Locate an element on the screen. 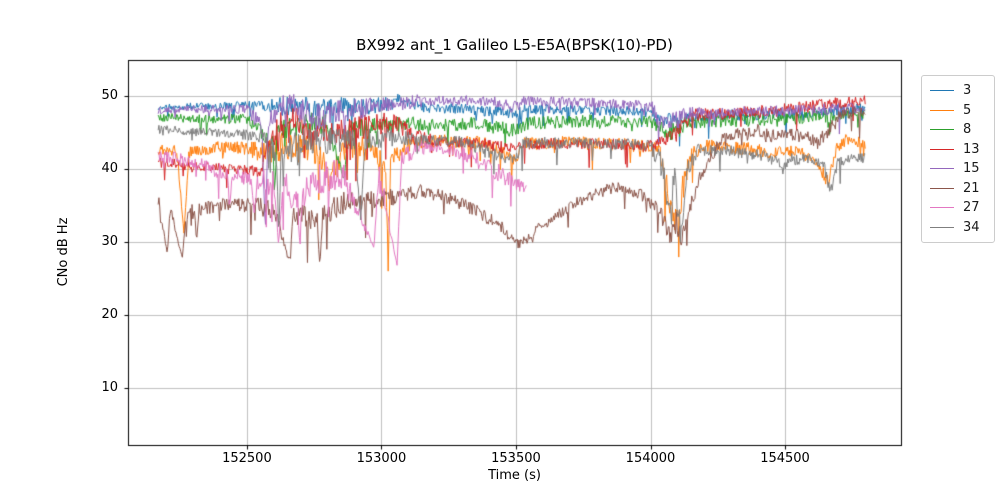 The image size is (1000, 500). chart-title: BX992 ant_1 Galileo L5-E5A(BPSK(10)-PD) is located at coordinates (514, 45).